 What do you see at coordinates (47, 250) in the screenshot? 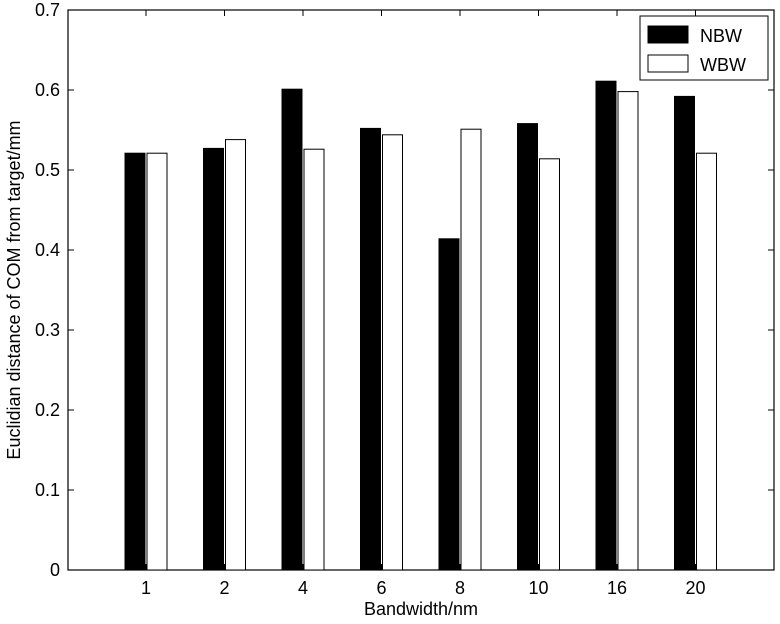
I see `y-tick-label: 0.4` at bounding box center [47, 250].